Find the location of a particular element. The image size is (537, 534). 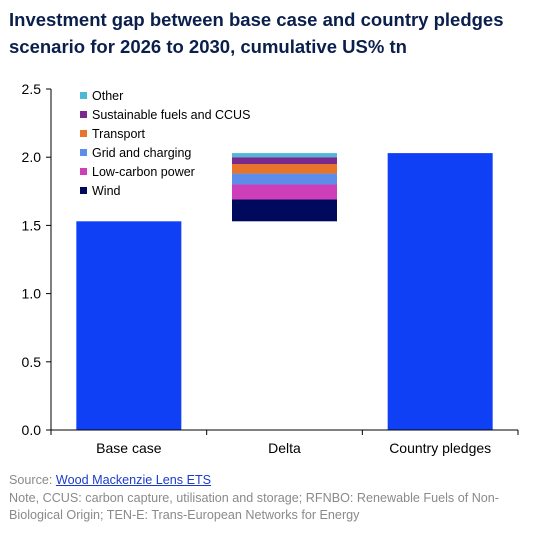

legend-label-wind: Wind is located at coordinates (106, 191).